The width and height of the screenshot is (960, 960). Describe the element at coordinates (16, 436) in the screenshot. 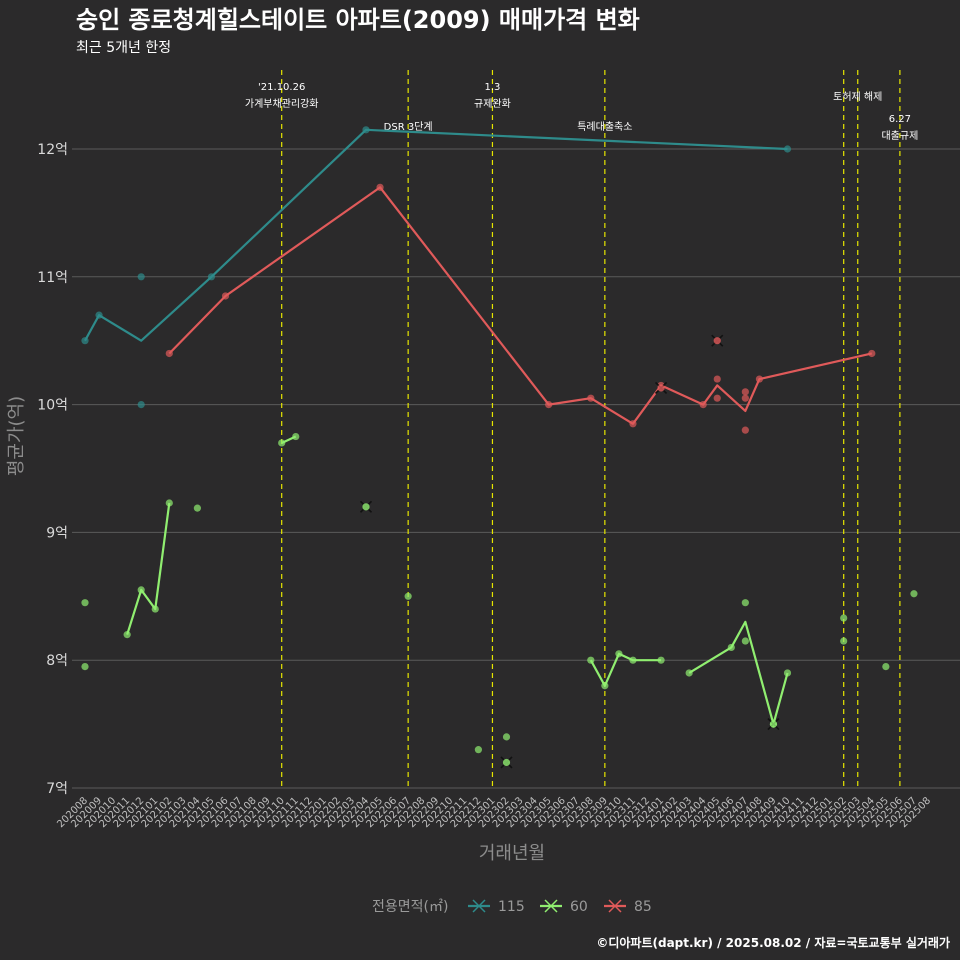

I see `y-axis-label: 평균가(억)` at that location.